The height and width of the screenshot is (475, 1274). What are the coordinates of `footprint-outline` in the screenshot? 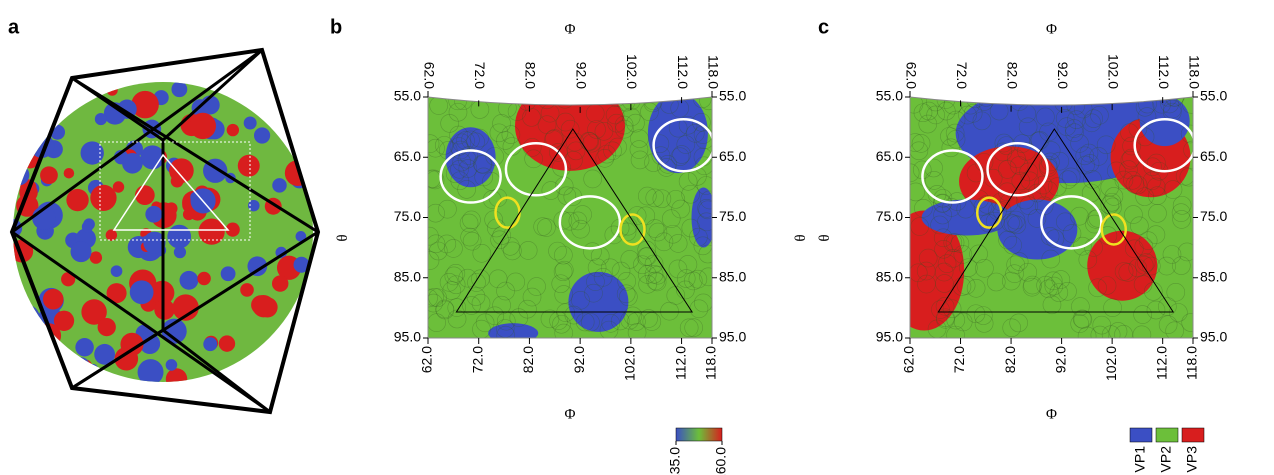 It's located at (470, 176).